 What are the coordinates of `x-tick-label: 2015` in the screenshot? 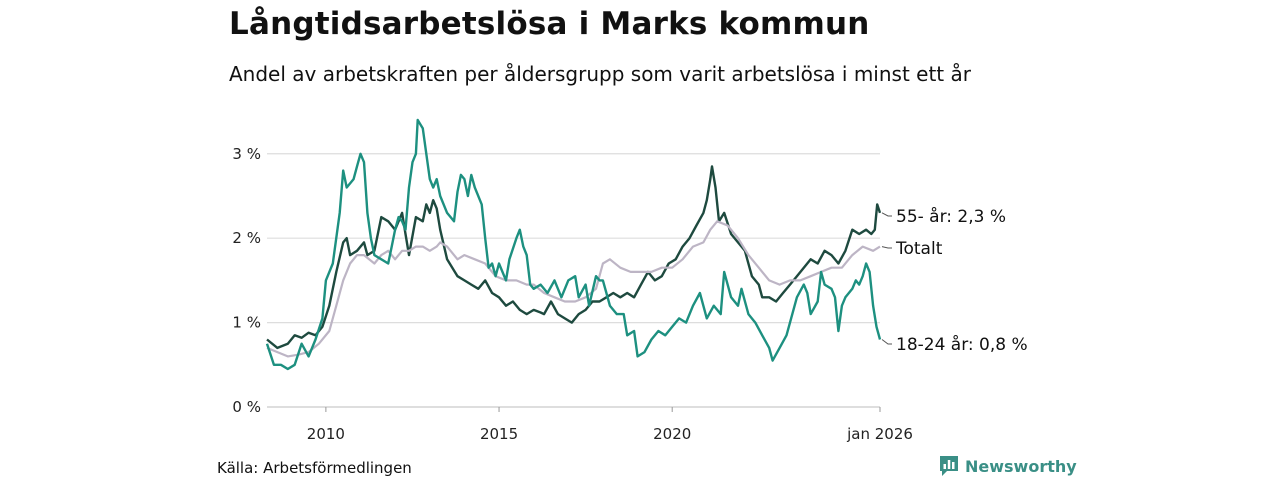 It's located at (499, 434).